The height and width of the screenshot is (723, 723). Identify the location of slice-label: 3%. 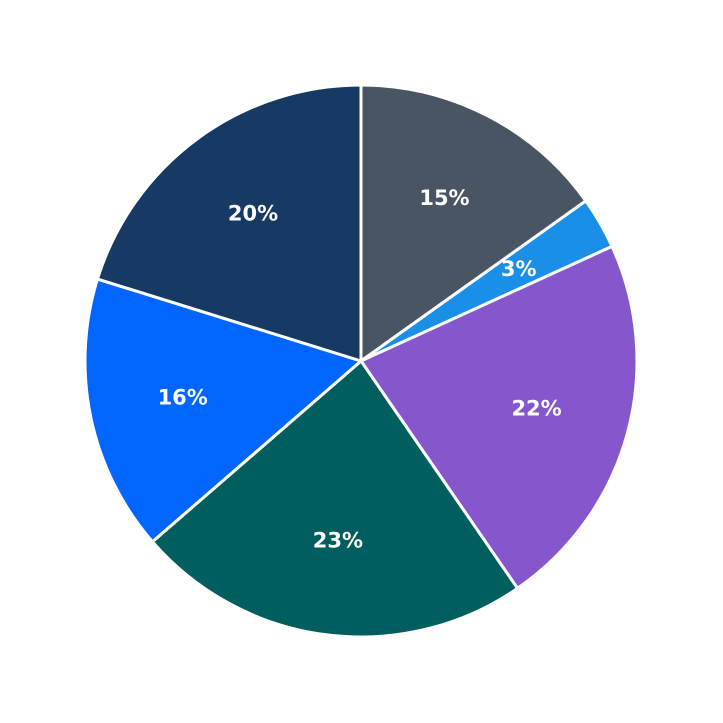
(519, 269).